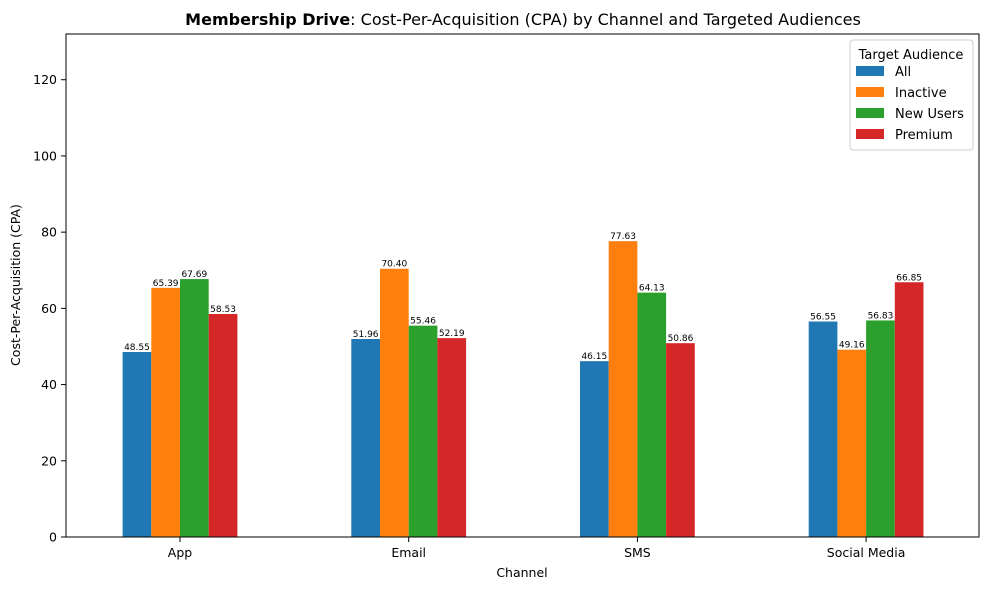  What do you see at coordinates (49, 384) in the screenshot?
I see `y-tick-label: 40` at bounding box center [49, 384].